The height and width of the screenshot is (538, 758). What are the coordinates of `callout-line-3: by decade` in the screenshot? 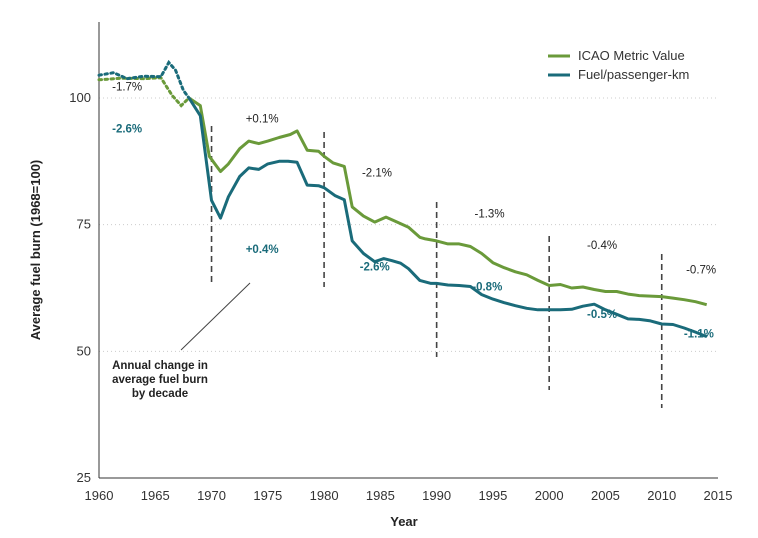 It's located at (160, 394).